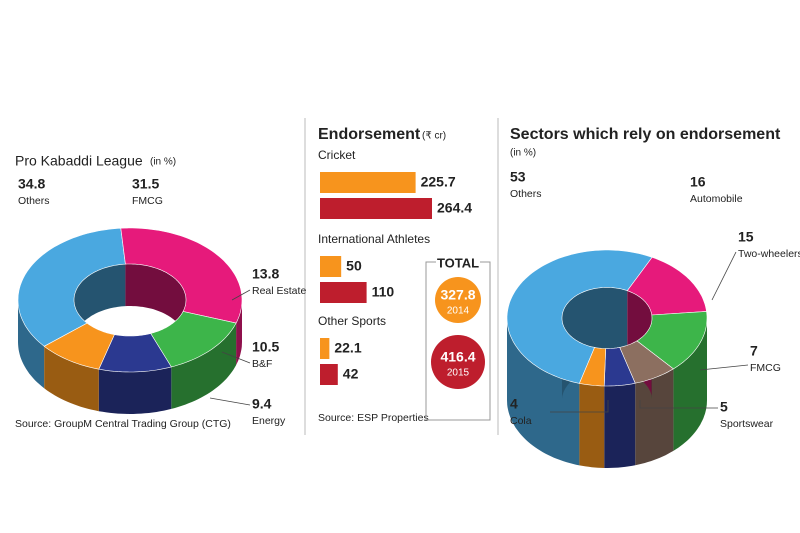  What do you see at coordinates (354, 266) in the screenshot?
I see `value-label: 50` at bounding box center [354, 266].